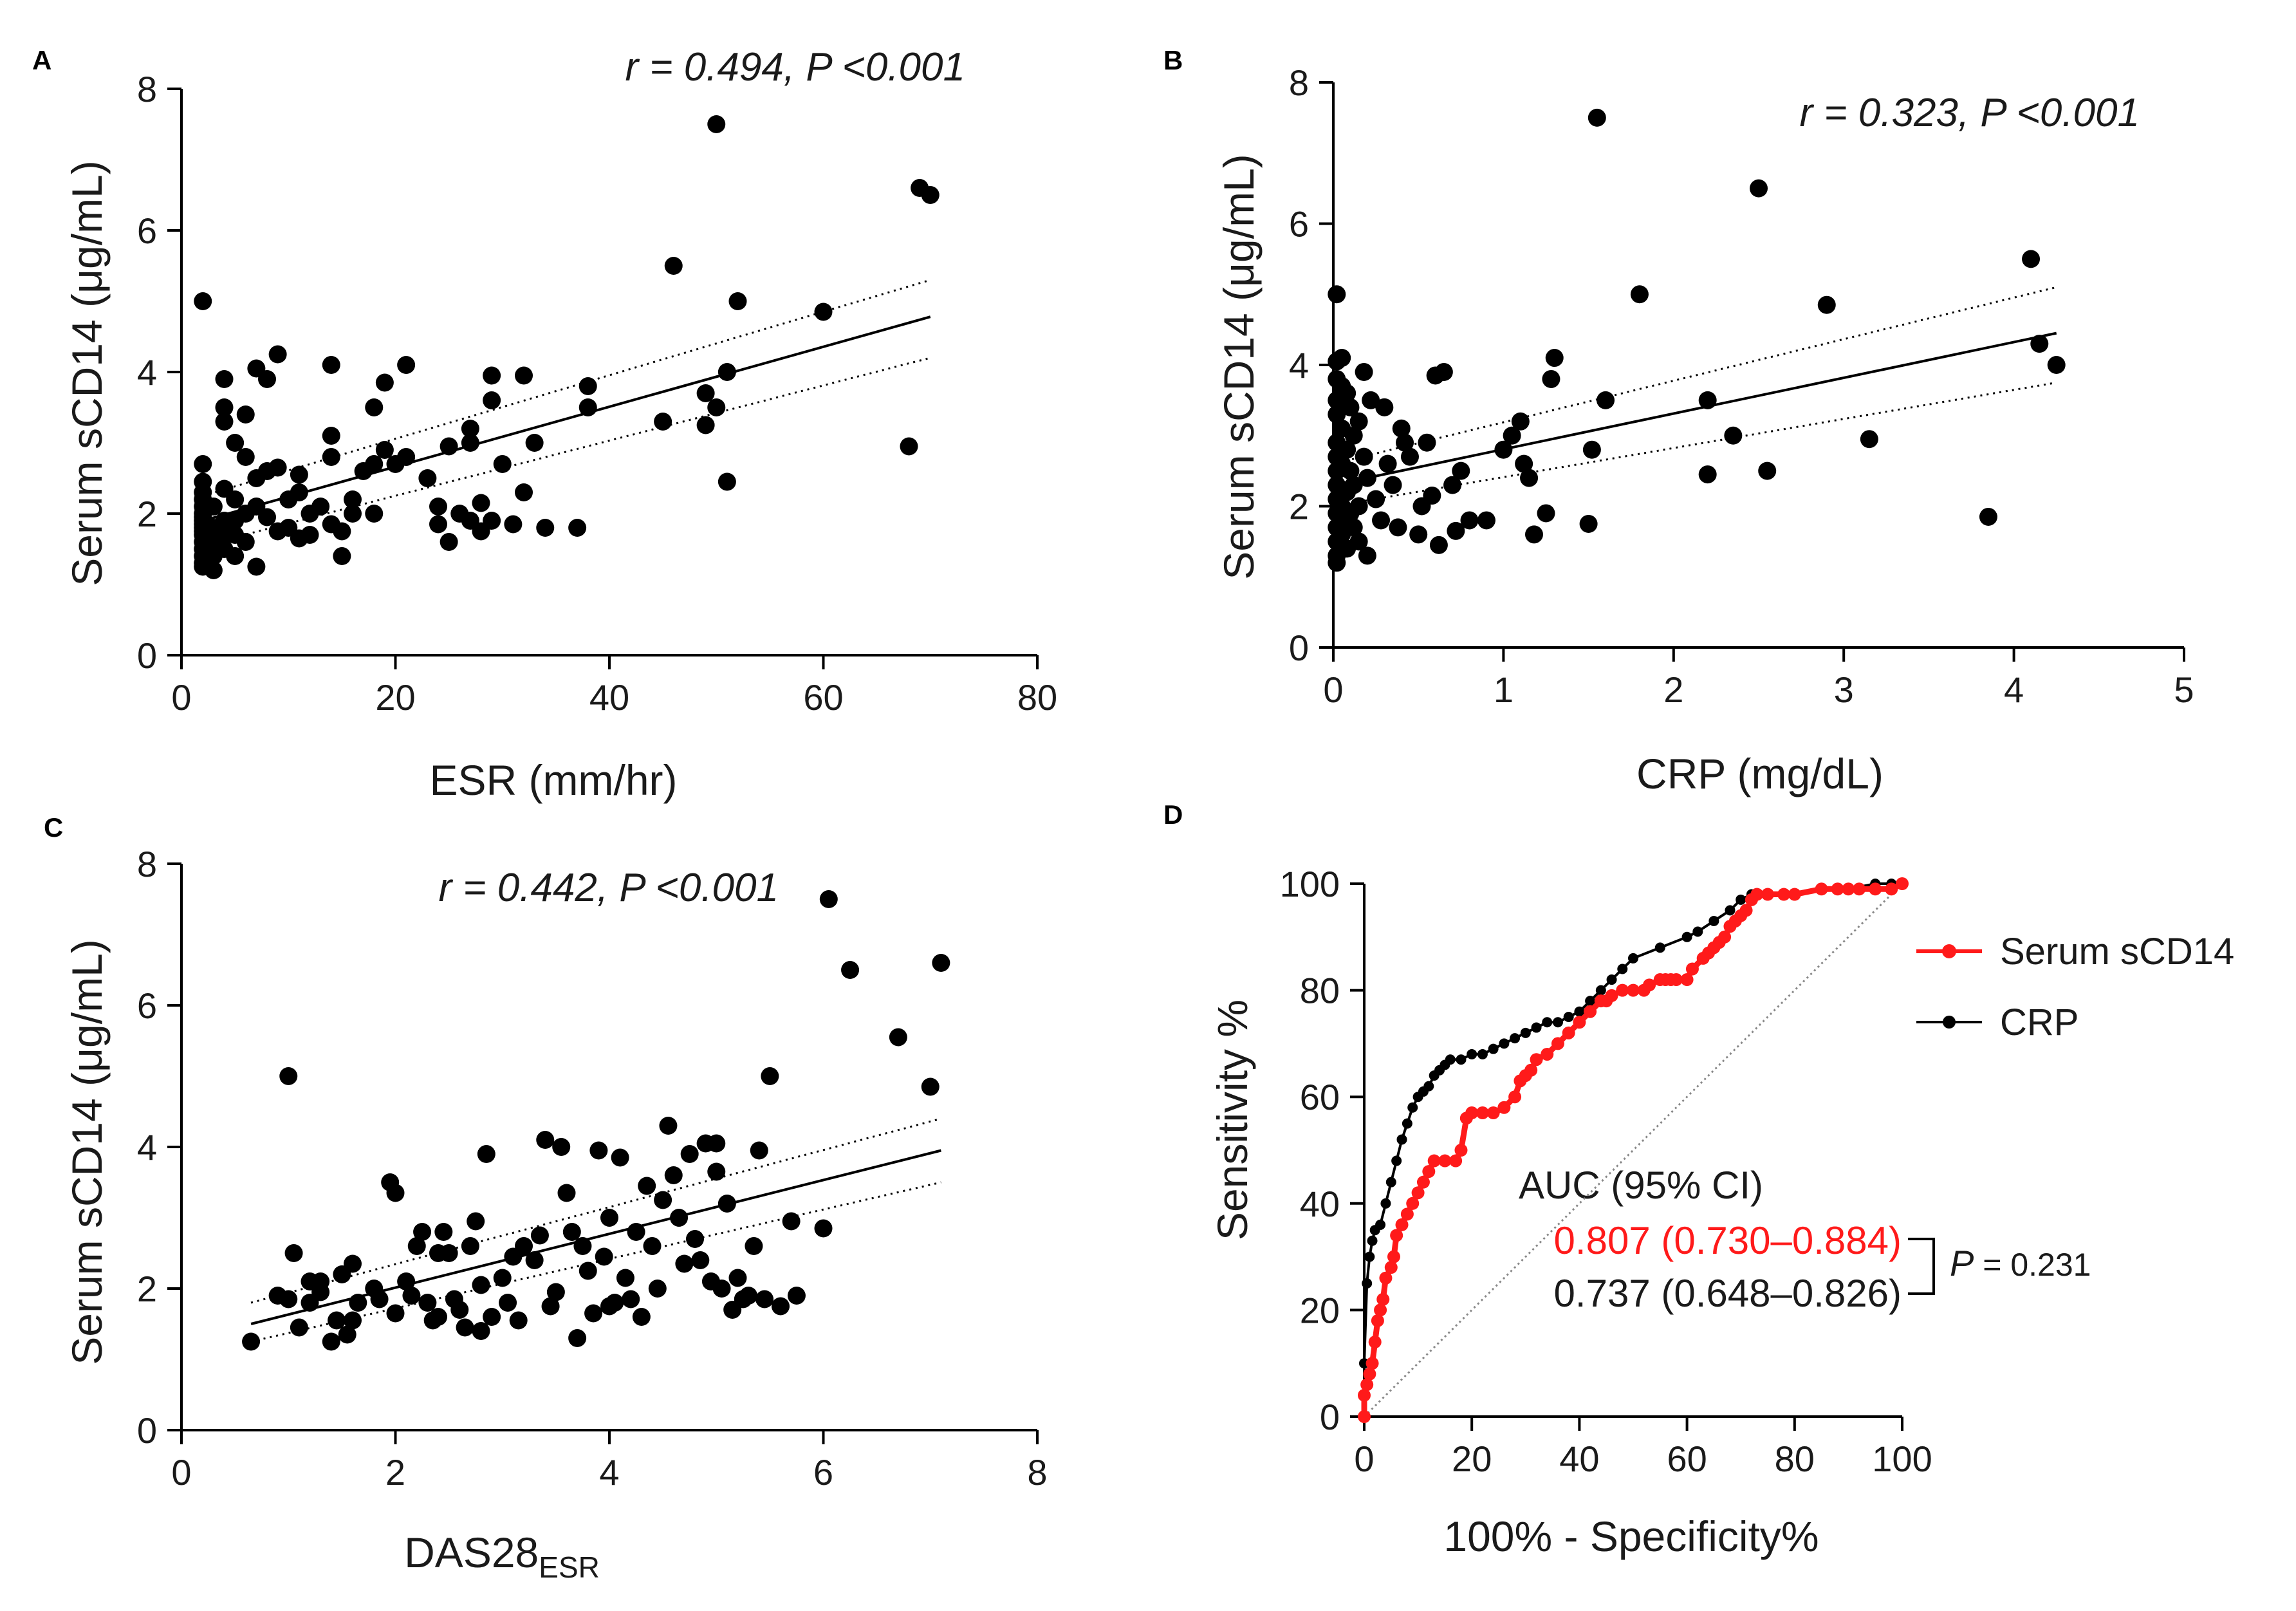 The height and width of the screenshot is (1611, 2296). I want to click on y-tick-label-d: 60, so click(1320, 1097).